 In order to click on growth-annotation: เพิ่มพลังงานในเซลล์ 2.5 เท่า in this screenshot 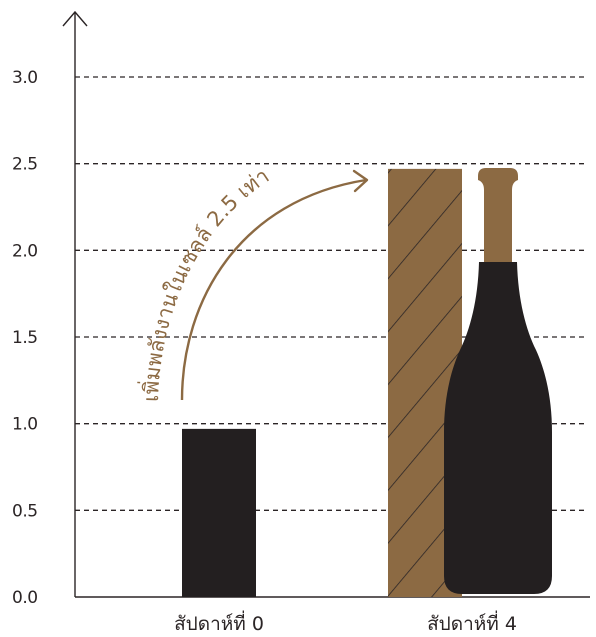, I will do `click(252, 283)`.